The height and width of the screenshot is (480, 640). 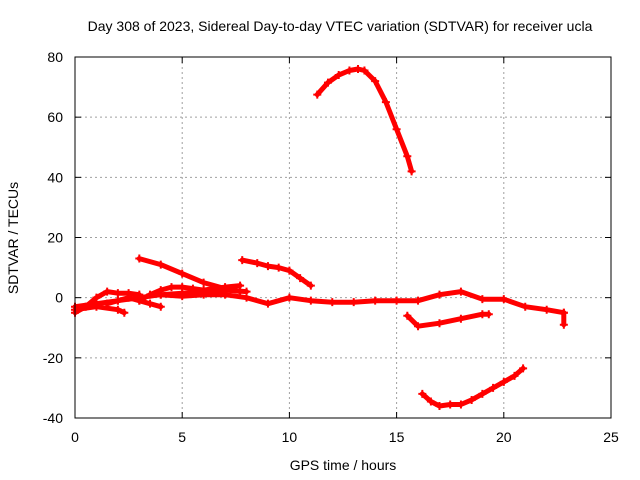 What do you see at coordinates (55, 117) in the screenshot?
I see `y-tick-label: 60` at bounding box center [55, 117].